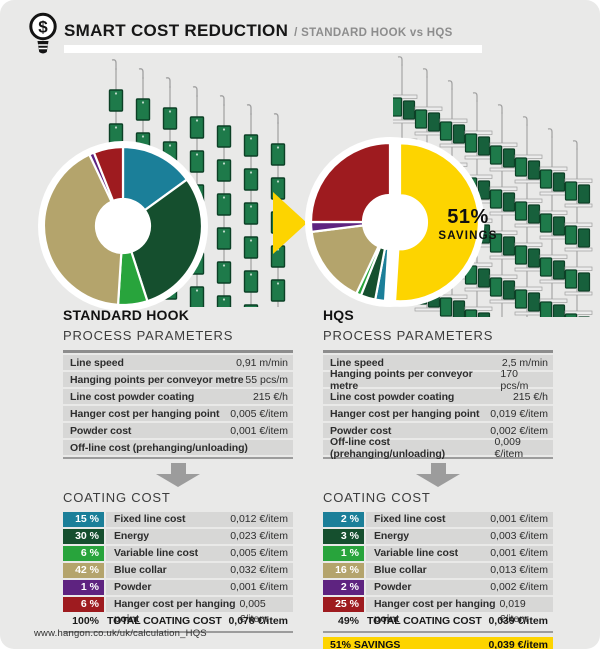 This screenshot has width=600, height=649. Describe the element at coordinates (509, 447) in the screenshot. I see `param-value: 0,009 €/item` at that location.